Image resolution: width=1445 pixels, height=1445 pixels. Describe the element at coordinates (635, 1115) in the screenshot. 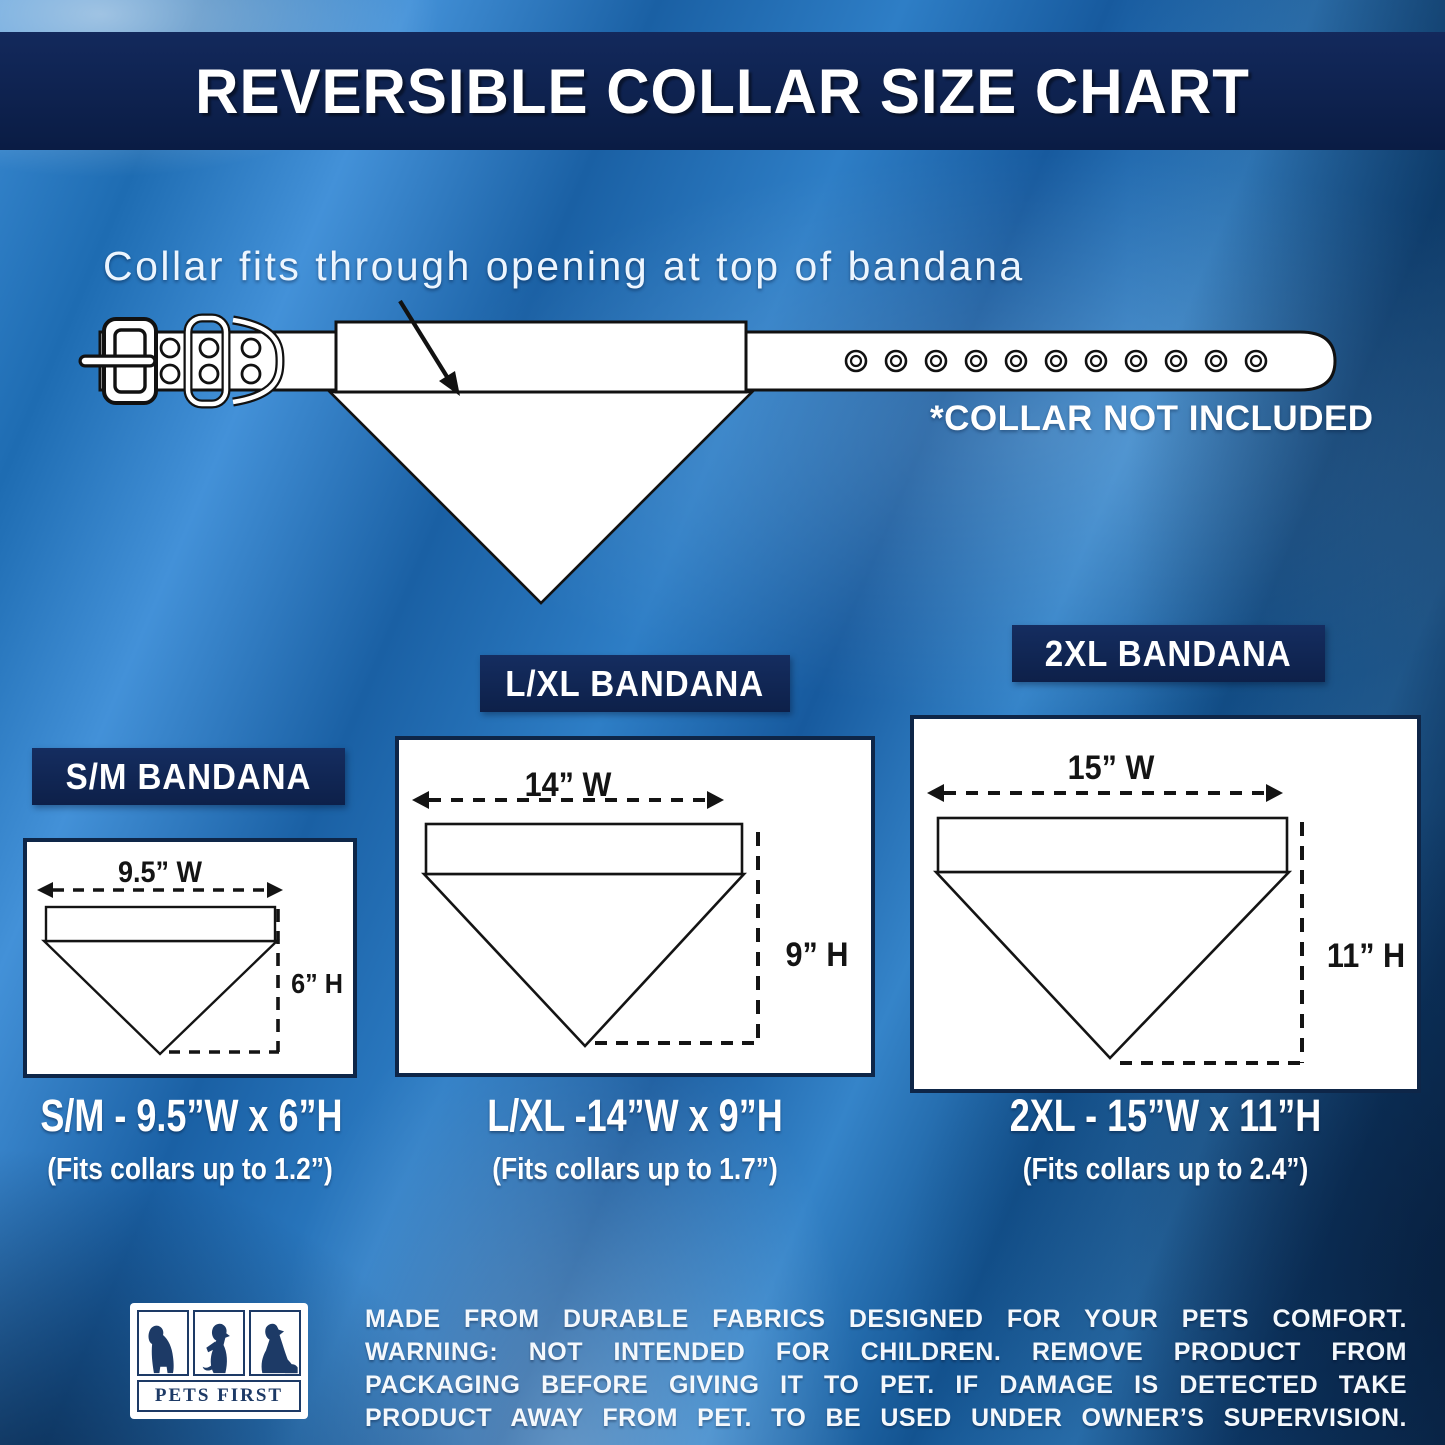

I see `lxl-size-text: L/XL -14”W x 9”H` at that location.